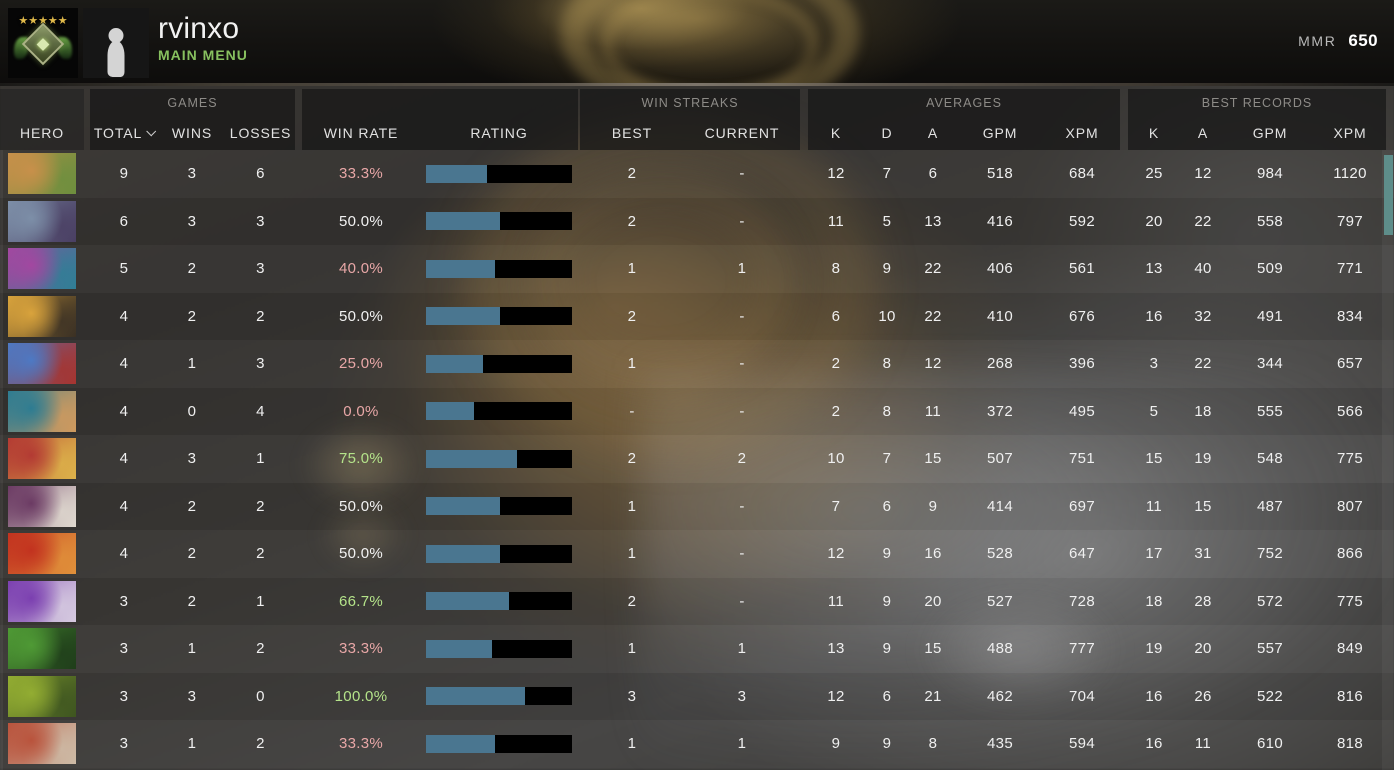 The height and width of the screenshot is (770, 1394). Describe the element at coordinates (118, 133) in the screenshot. I see `column-header-label: TOTAL` at that location.